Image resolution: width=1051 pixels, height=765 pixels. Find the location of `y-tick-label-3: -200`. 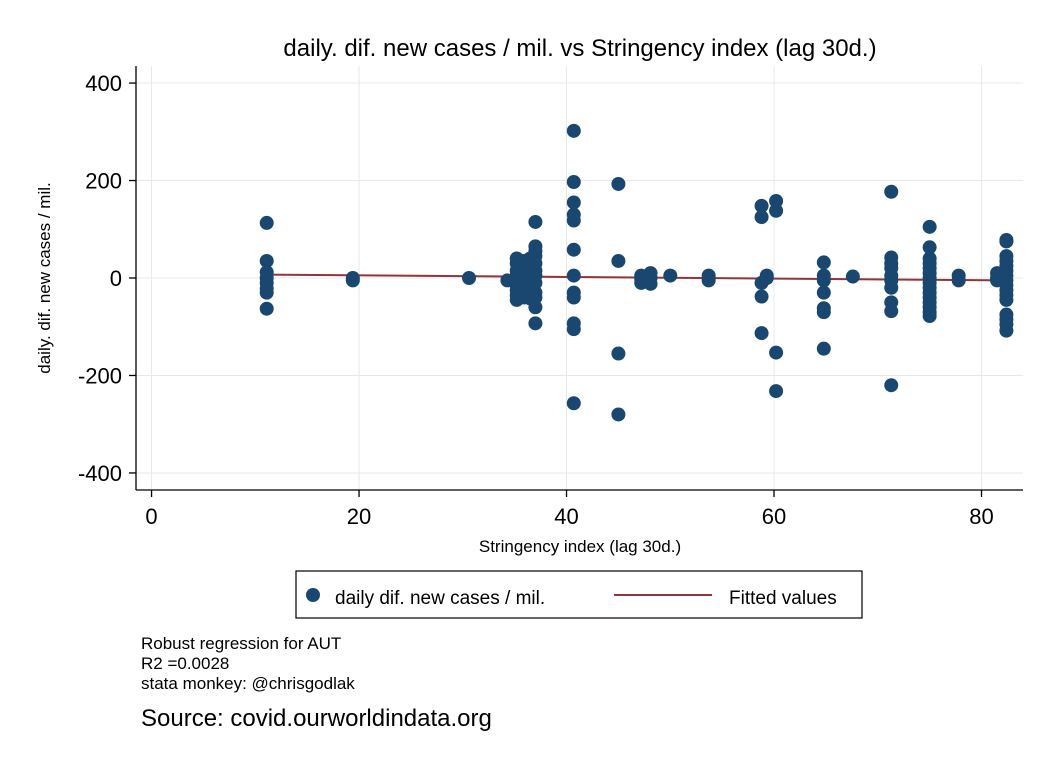

y-tick-label-3: -200 is located at coordinates (100, 375).